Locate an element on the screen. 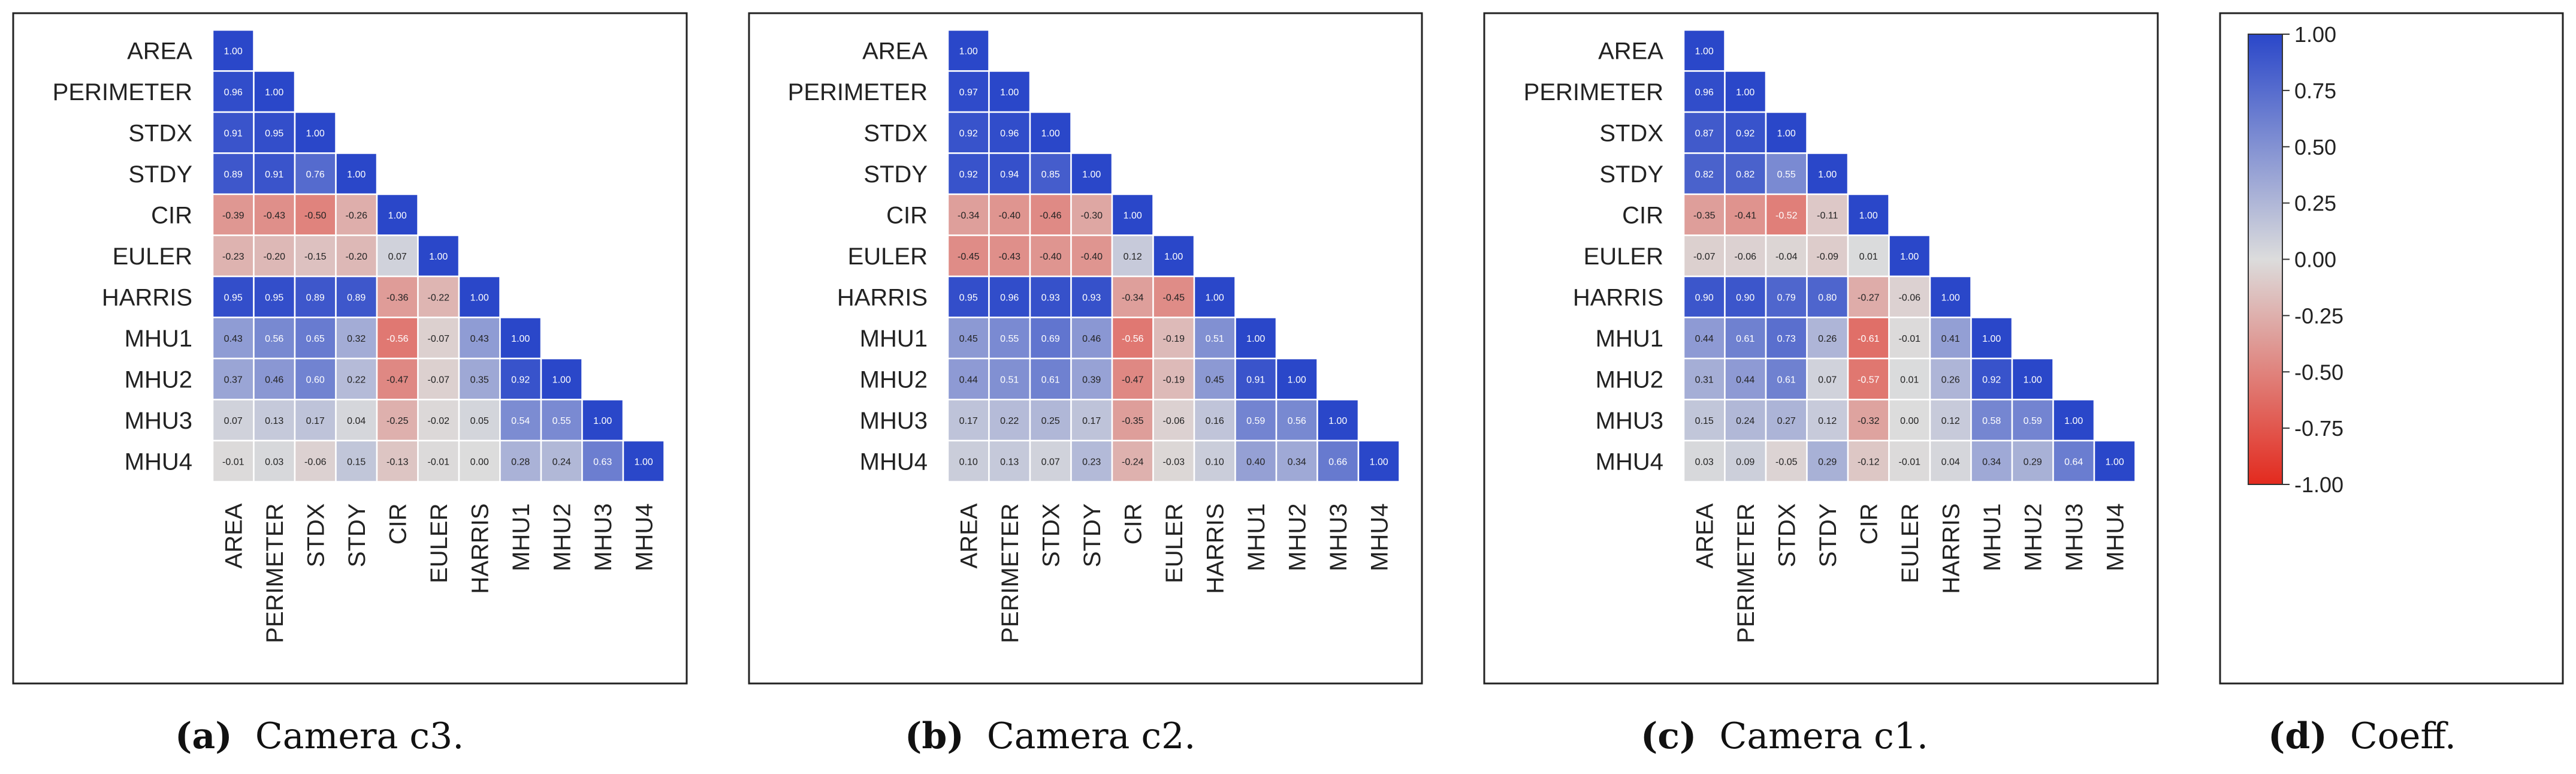  y-tick-label: MHU1 is located at coordinates (159, 339).